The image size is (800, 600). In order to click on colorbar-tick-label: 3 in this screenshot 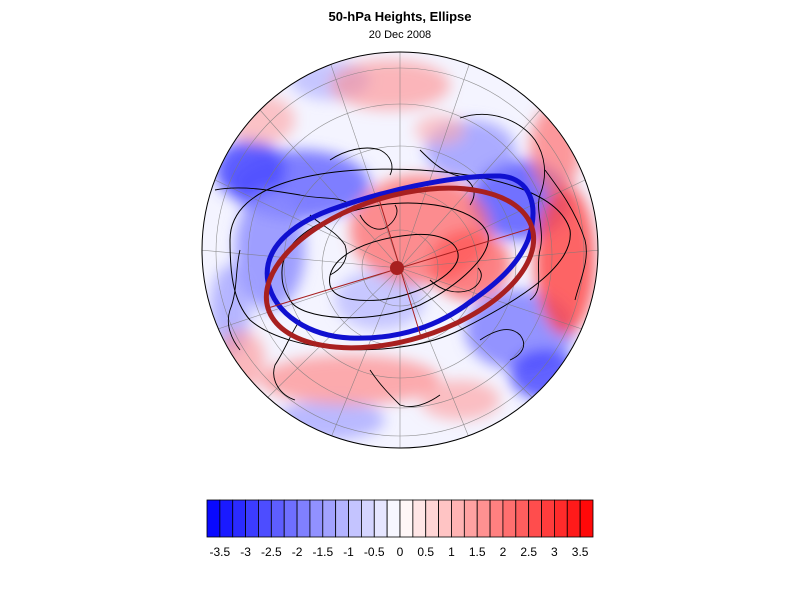, I will do `click(554, 552)`.